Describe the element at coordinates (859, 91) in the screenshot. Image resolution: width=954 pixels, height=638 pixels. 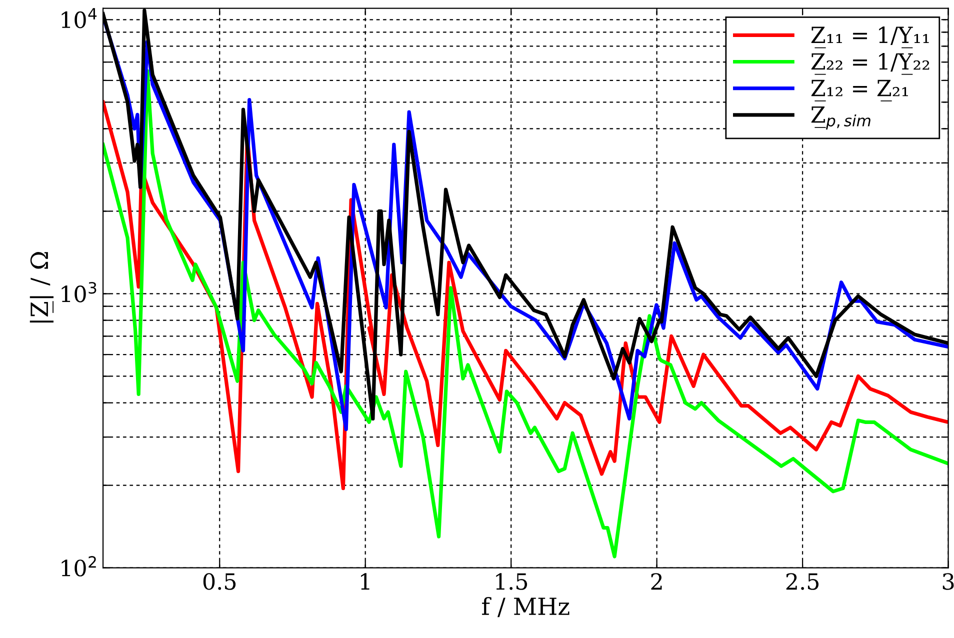
I see `legend-label: Z̲₁₂ = Z̲₂₁` at that location.